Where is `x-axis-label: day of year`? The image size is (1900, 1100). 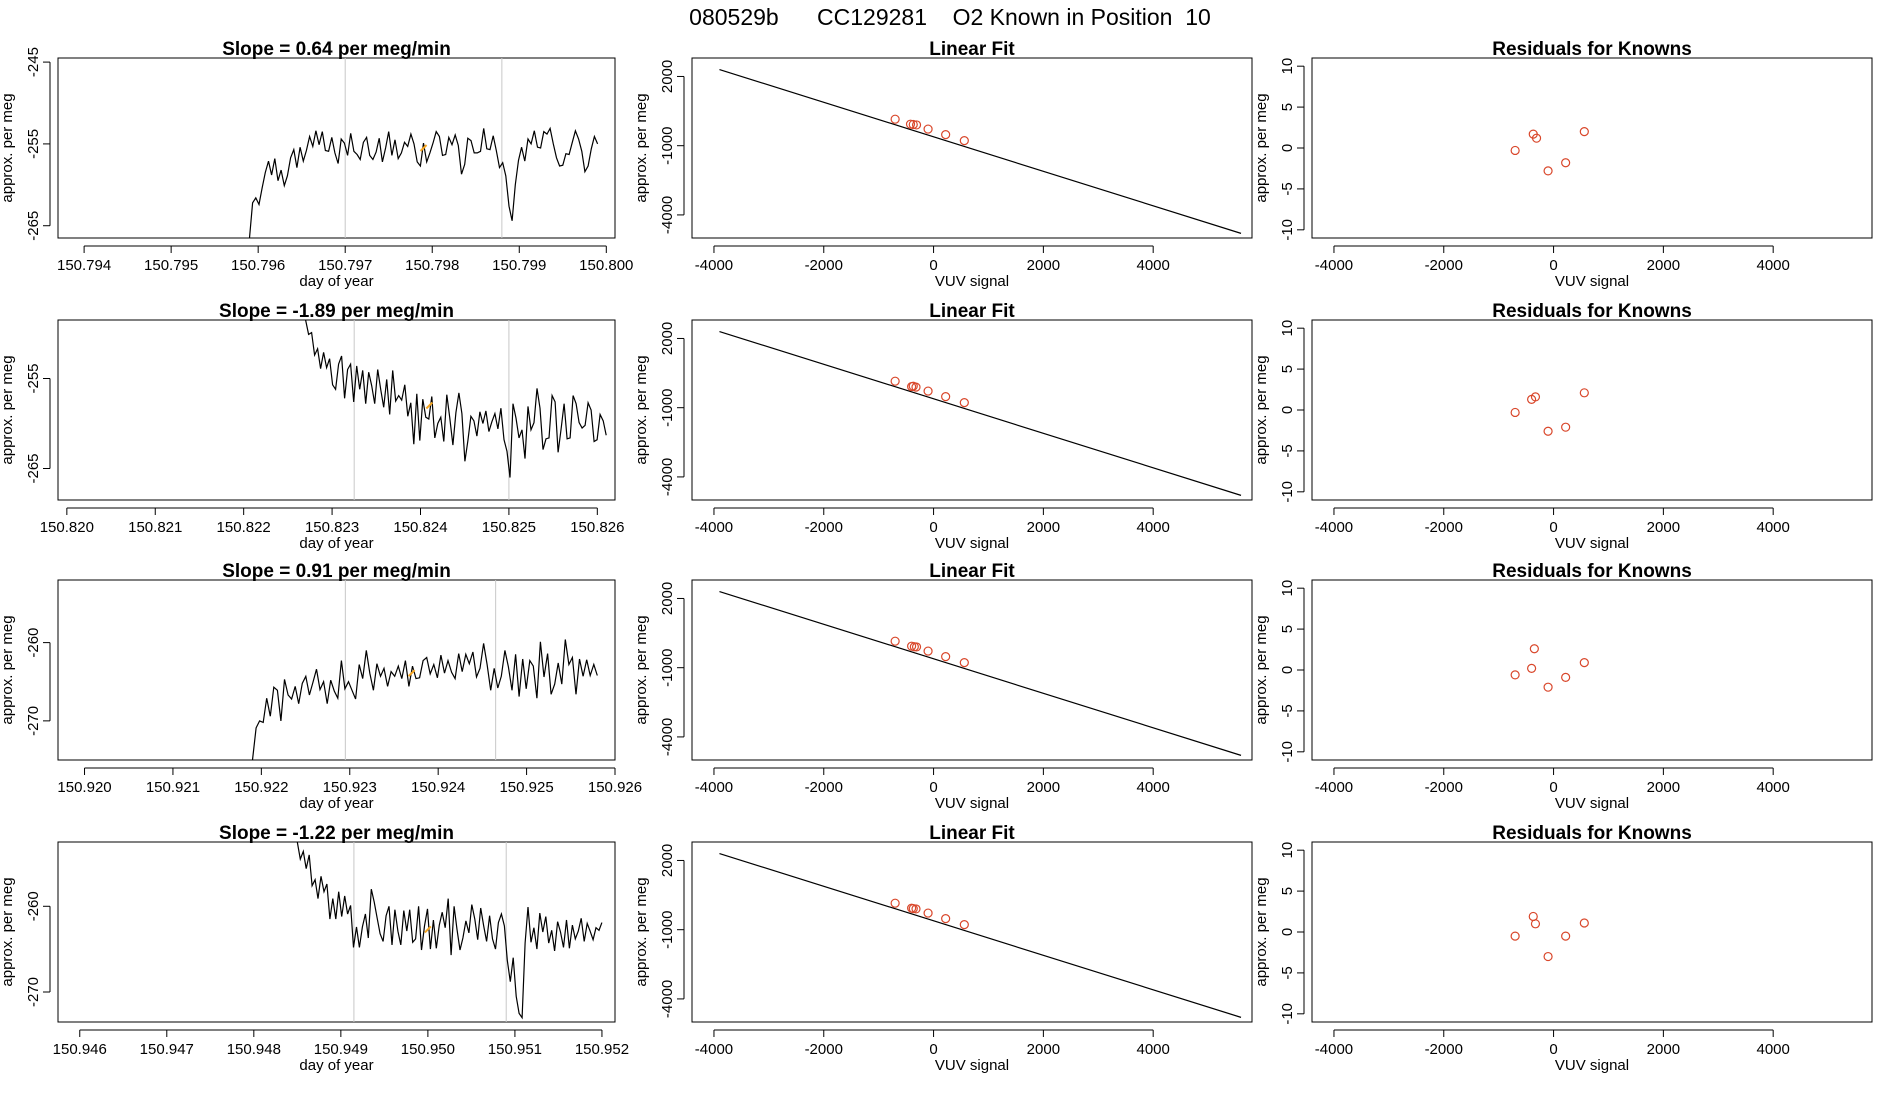 x-axis-label: day of year is located at coordinates (336, 543).